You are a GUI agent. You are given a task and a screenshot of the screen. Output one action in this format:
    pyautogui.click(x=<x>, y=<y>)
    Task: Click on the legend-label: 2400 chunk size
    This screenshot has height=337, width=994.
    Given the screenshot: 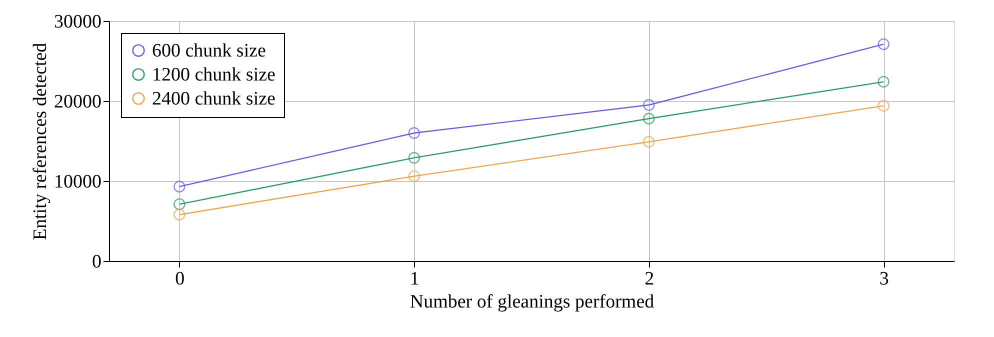 What is the action you would take?
    pyautogui.click(x=214, y=99)
    